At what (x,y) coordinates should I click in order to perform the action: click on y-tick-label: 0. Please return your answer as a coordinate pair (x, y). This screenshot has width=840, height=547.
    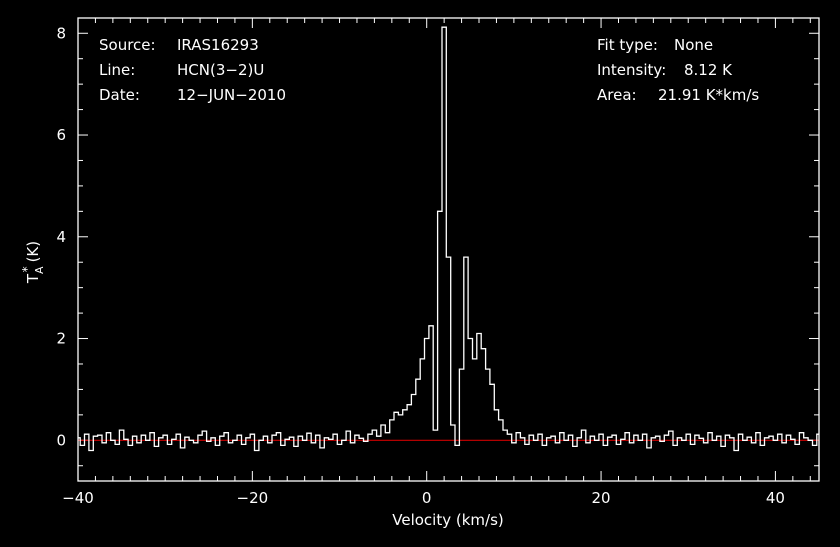
    Looking at the image, I should click on (61, 440).